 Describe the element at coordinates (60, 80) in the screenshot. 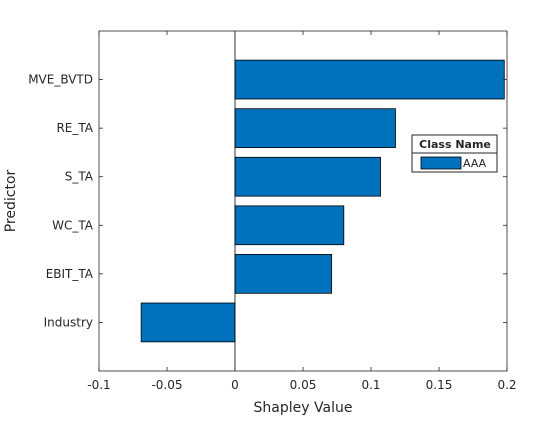

I see `y-tick-label: MVE_BVTD` at that location.